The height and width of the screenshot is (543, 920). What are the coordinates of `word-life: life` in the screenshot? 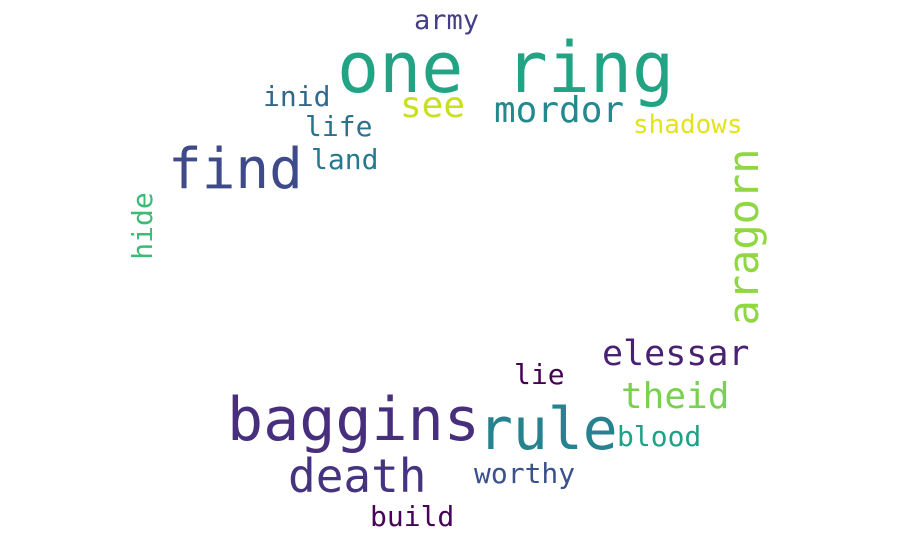 It's located at (339, 126).